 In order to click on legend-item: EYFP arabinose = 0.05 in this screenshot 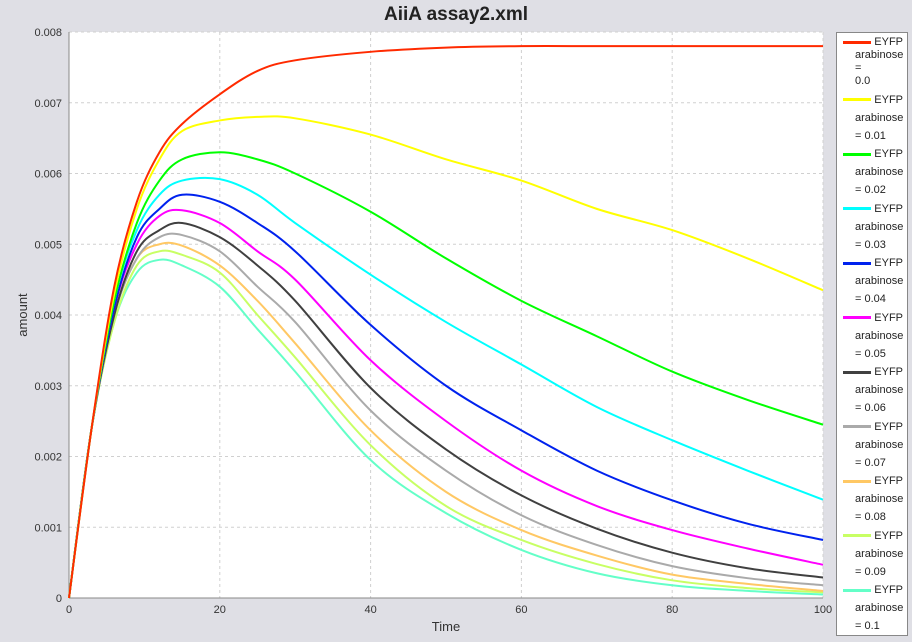, I will do `click(872, 333)`.